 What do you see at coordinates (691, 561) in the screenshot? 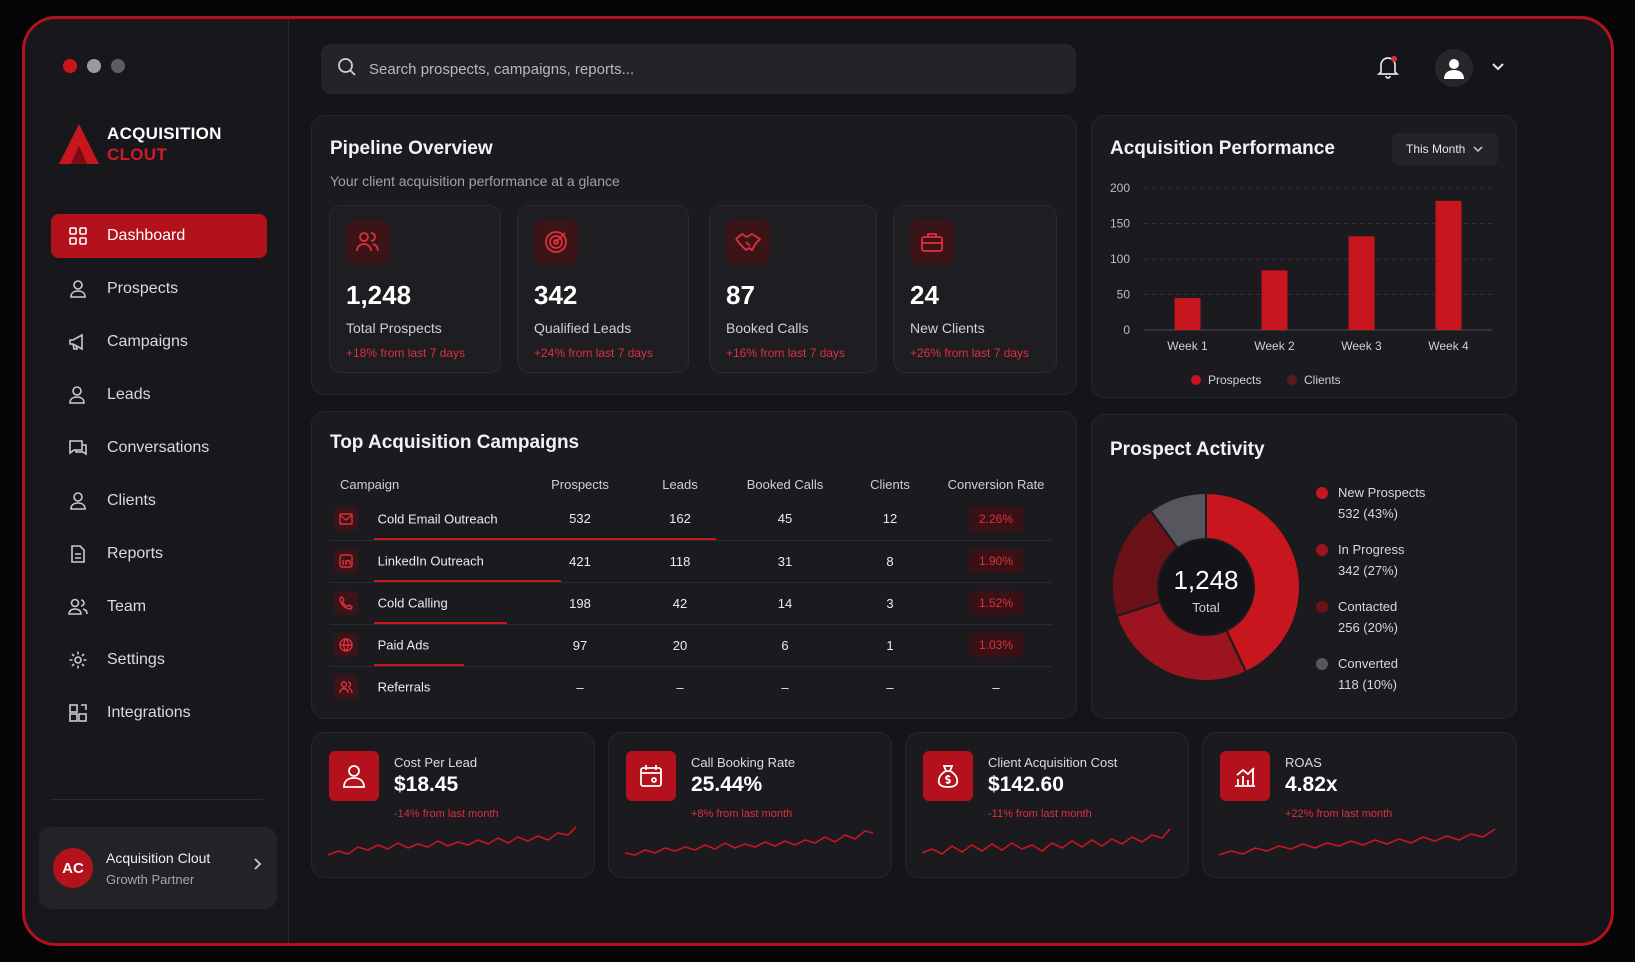
I see `table-row: LinkedIn Outreach 421 118 31 8 1.90%` at bounding box center [691, 561].